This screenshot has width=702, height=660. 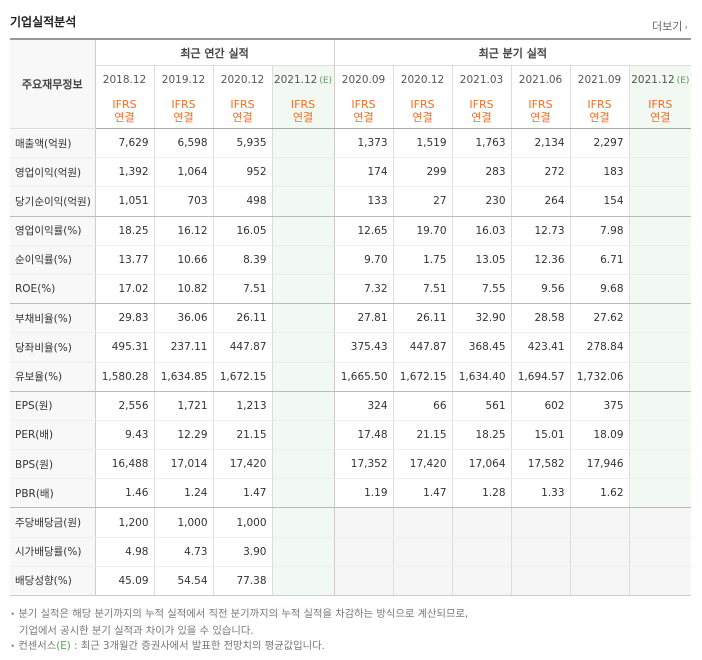 I want to click on table-cell: 1.28, so click(x=481, y=493).